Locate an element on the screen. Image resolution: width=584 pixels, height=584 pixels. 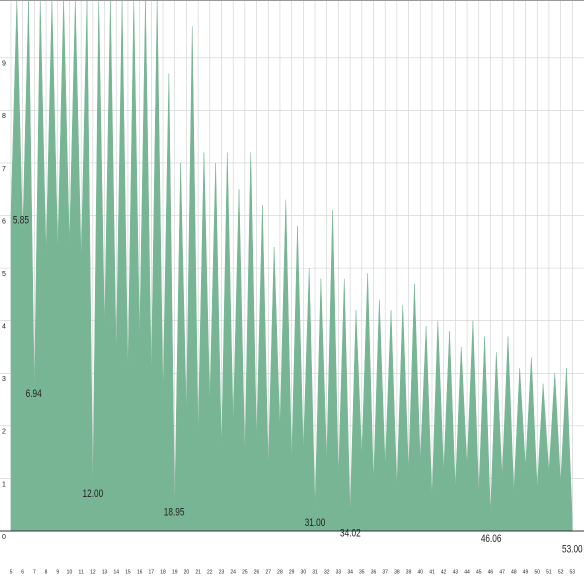
x-tick-label: 9 is located at coordinates (57, 572).